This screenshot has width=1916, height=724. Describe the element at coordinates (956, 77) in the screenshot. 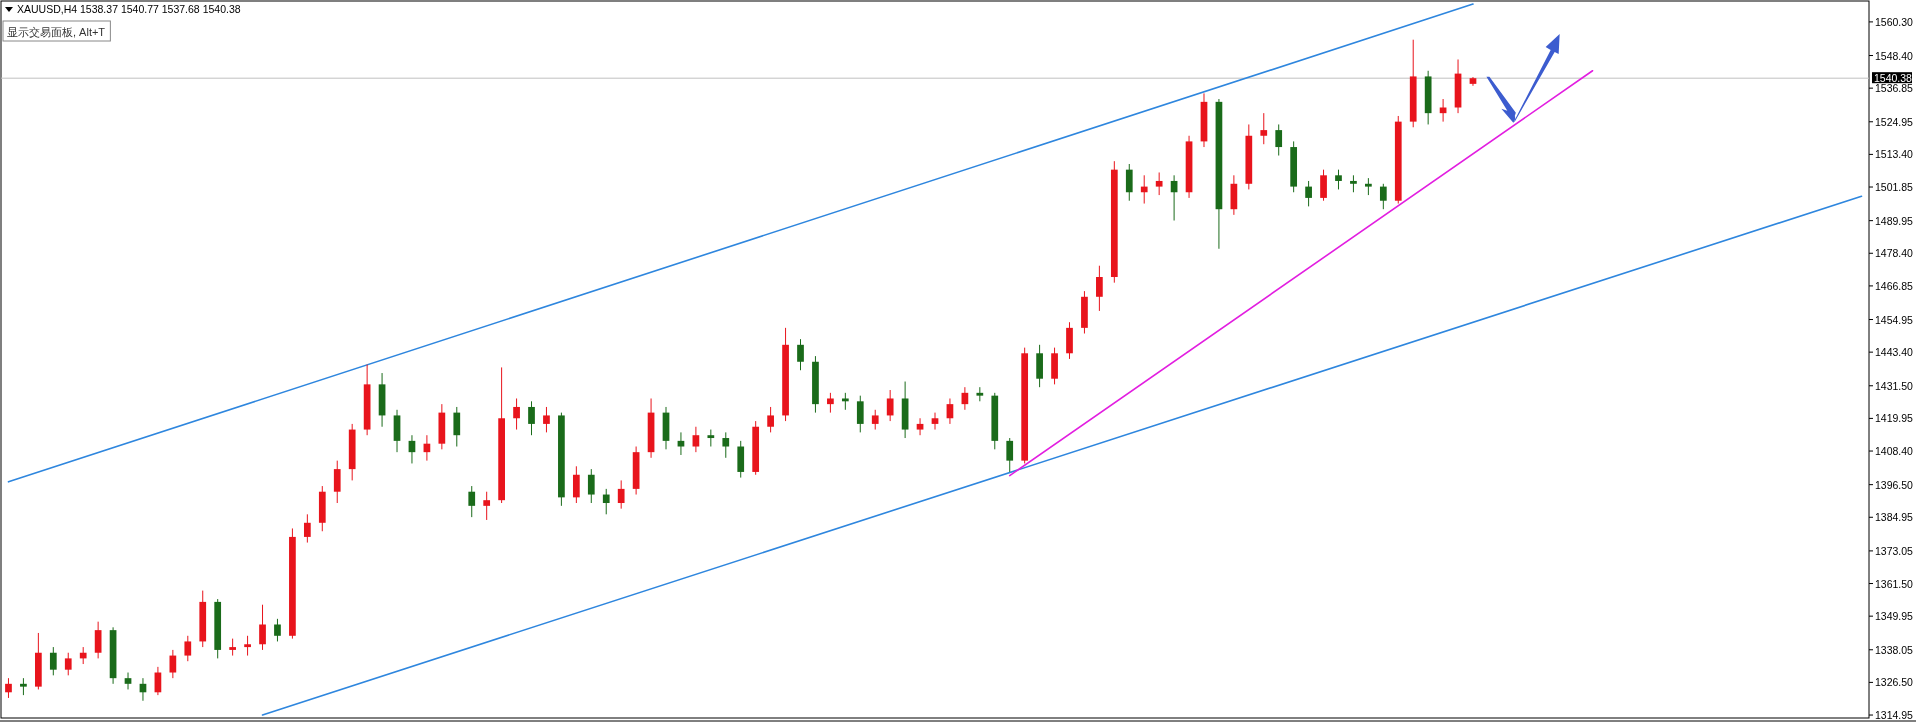

I see `price-line: 1540.38` at that location.